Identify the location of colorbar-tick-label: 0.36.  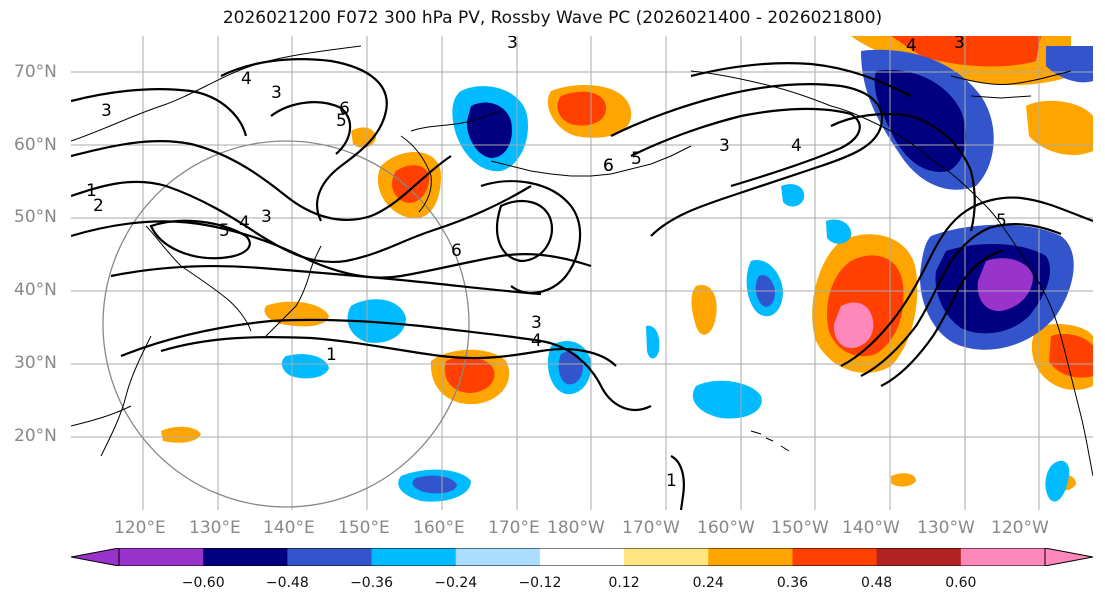
(792, 583).